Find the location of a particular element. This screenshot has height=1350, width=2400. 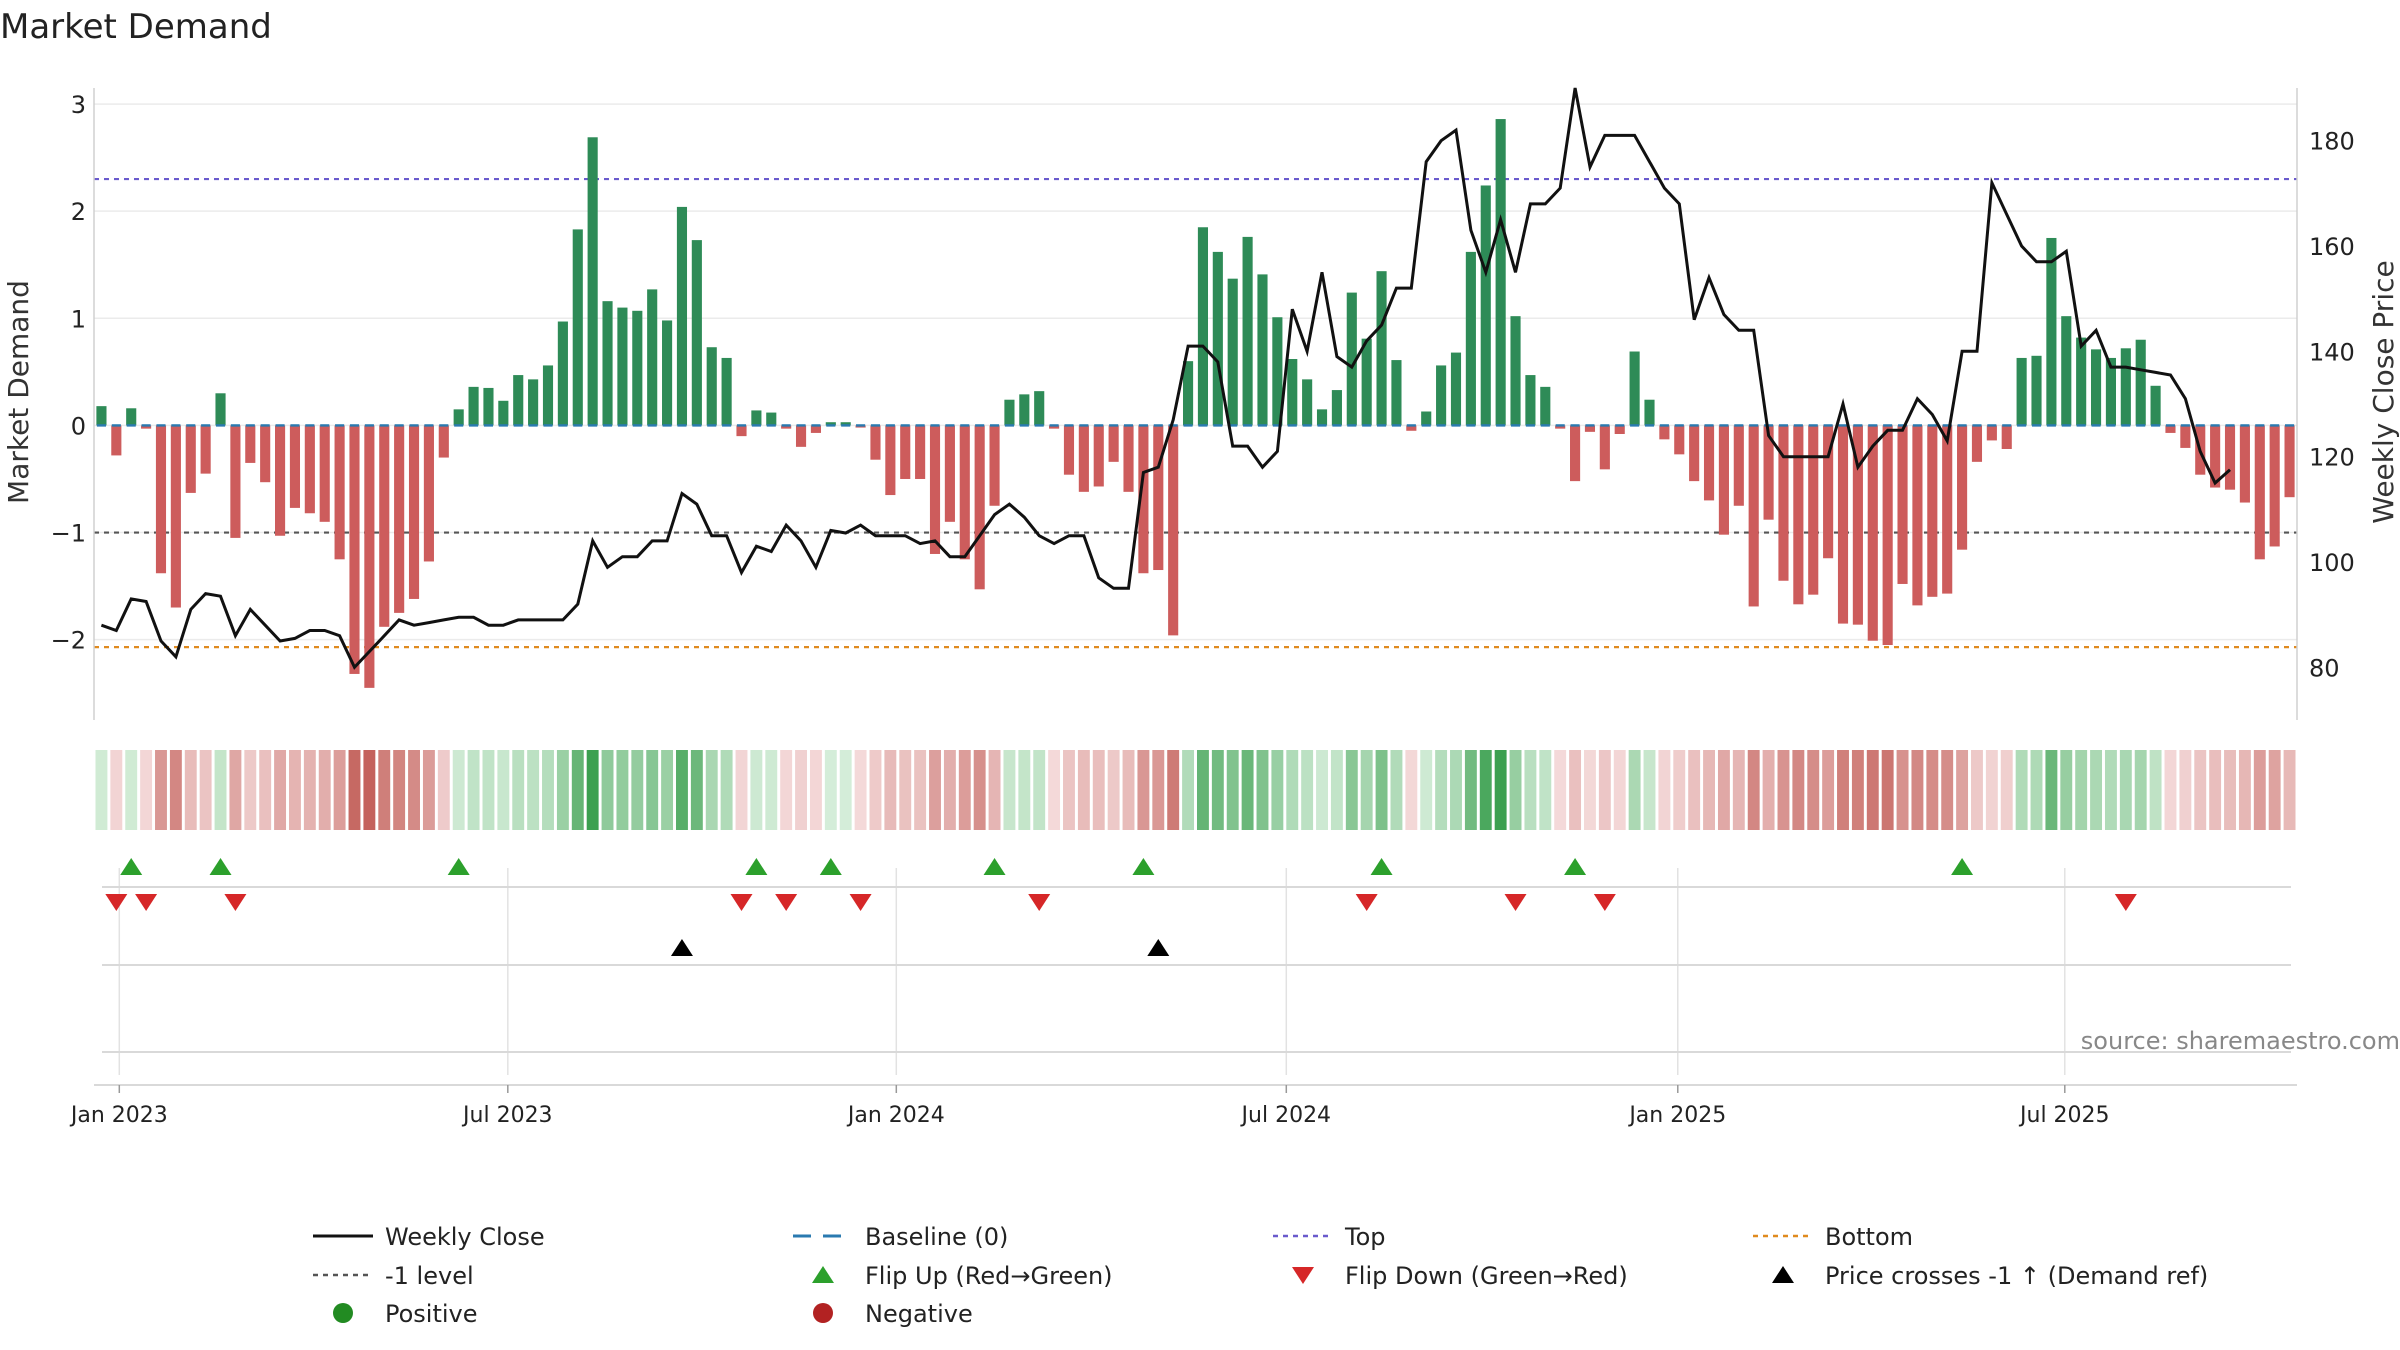

legend-label-baseline: Baseline (0) is located at coordinates (936, 1237).